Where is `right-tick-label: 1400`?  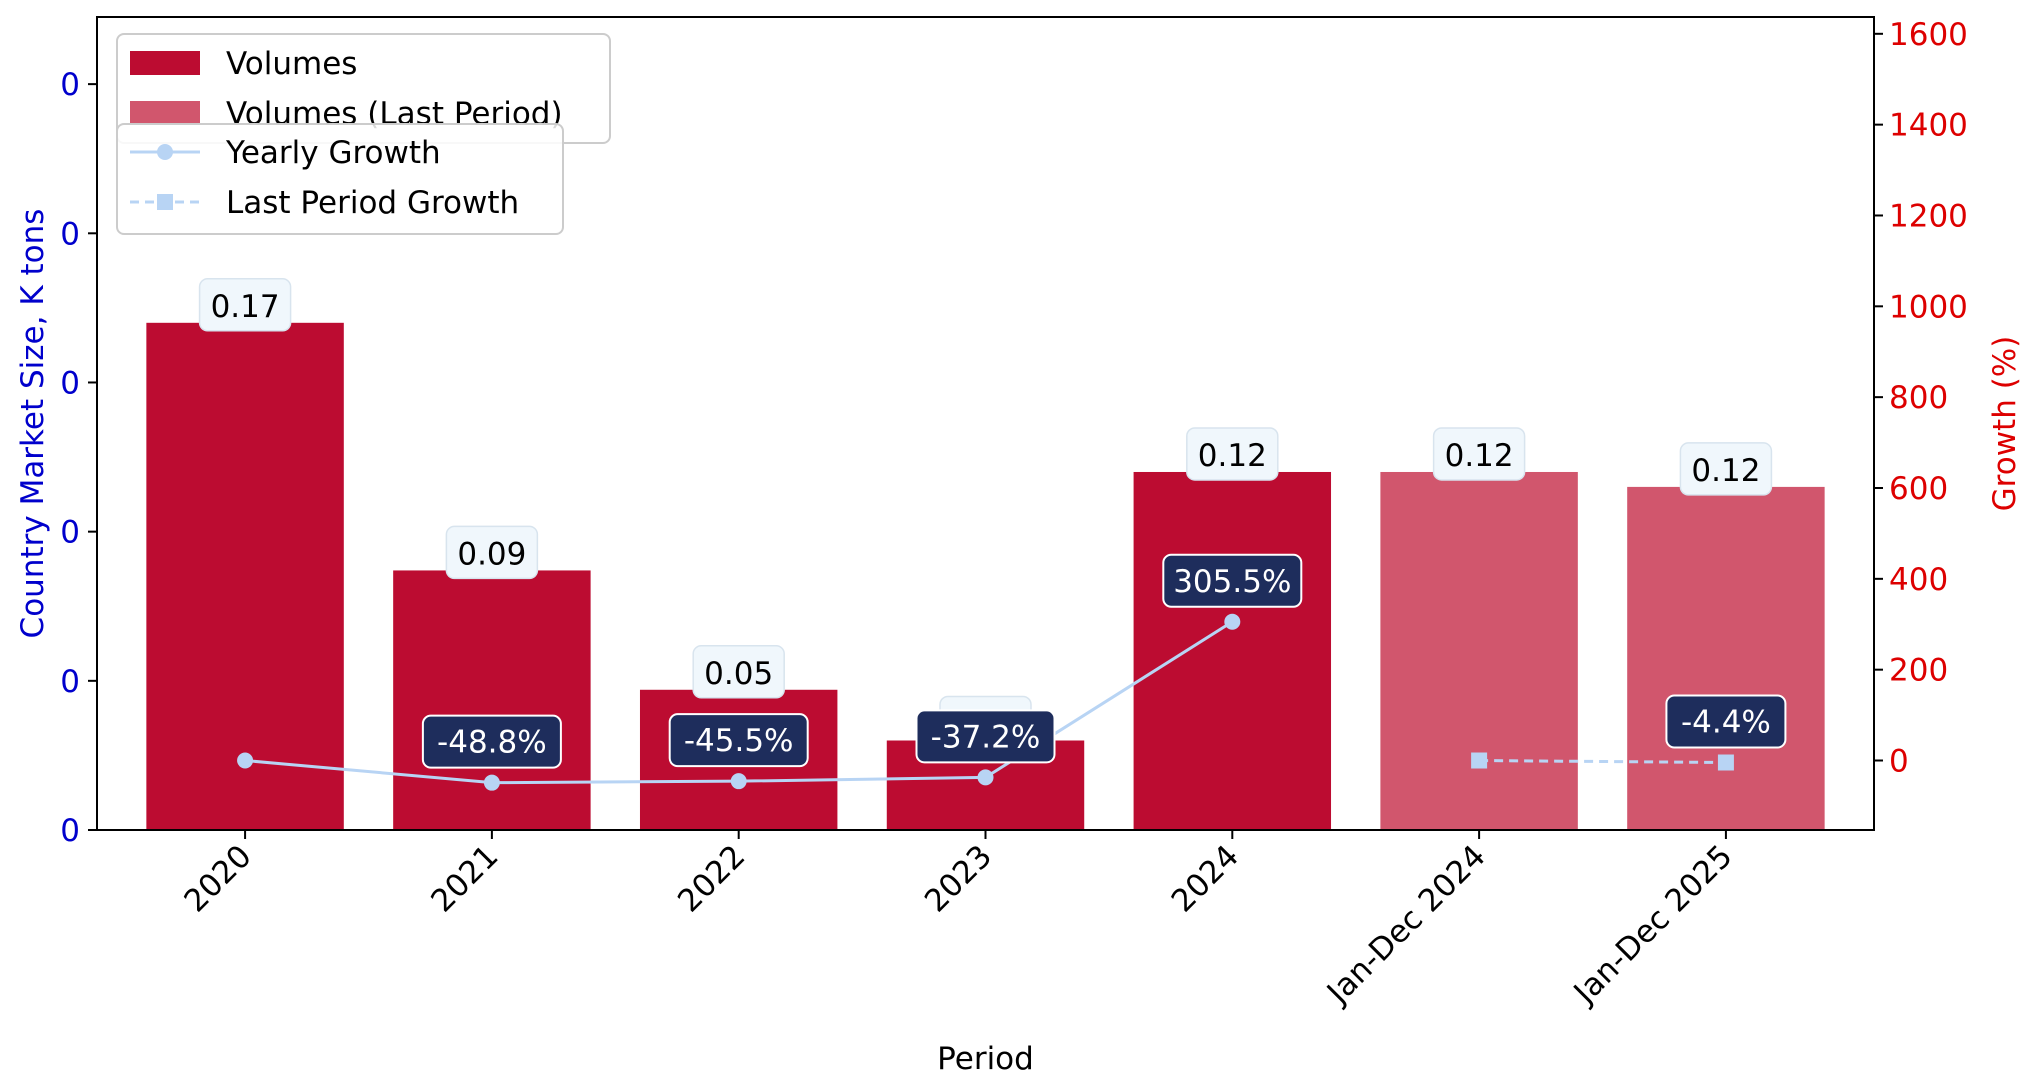 right-tick-label: 1400 is located at coordinates (1928, 126).